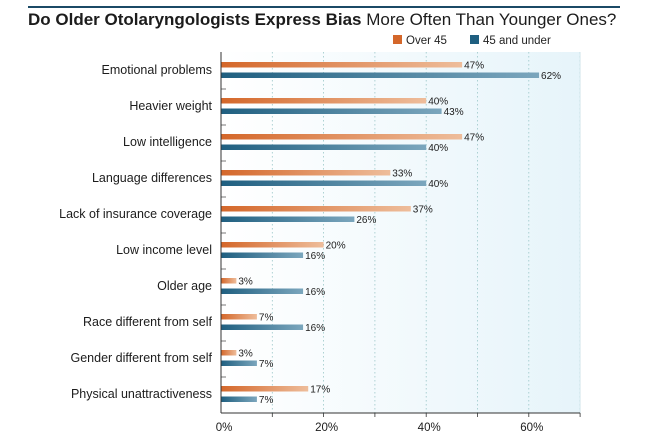 The width and height of the screenshot is (645, 439). What do you see at coordinates (491, 19) in the screenshot?
I see `chart-title-rest: More Often Than Younger Ones?` at bounding box center [491, 19].